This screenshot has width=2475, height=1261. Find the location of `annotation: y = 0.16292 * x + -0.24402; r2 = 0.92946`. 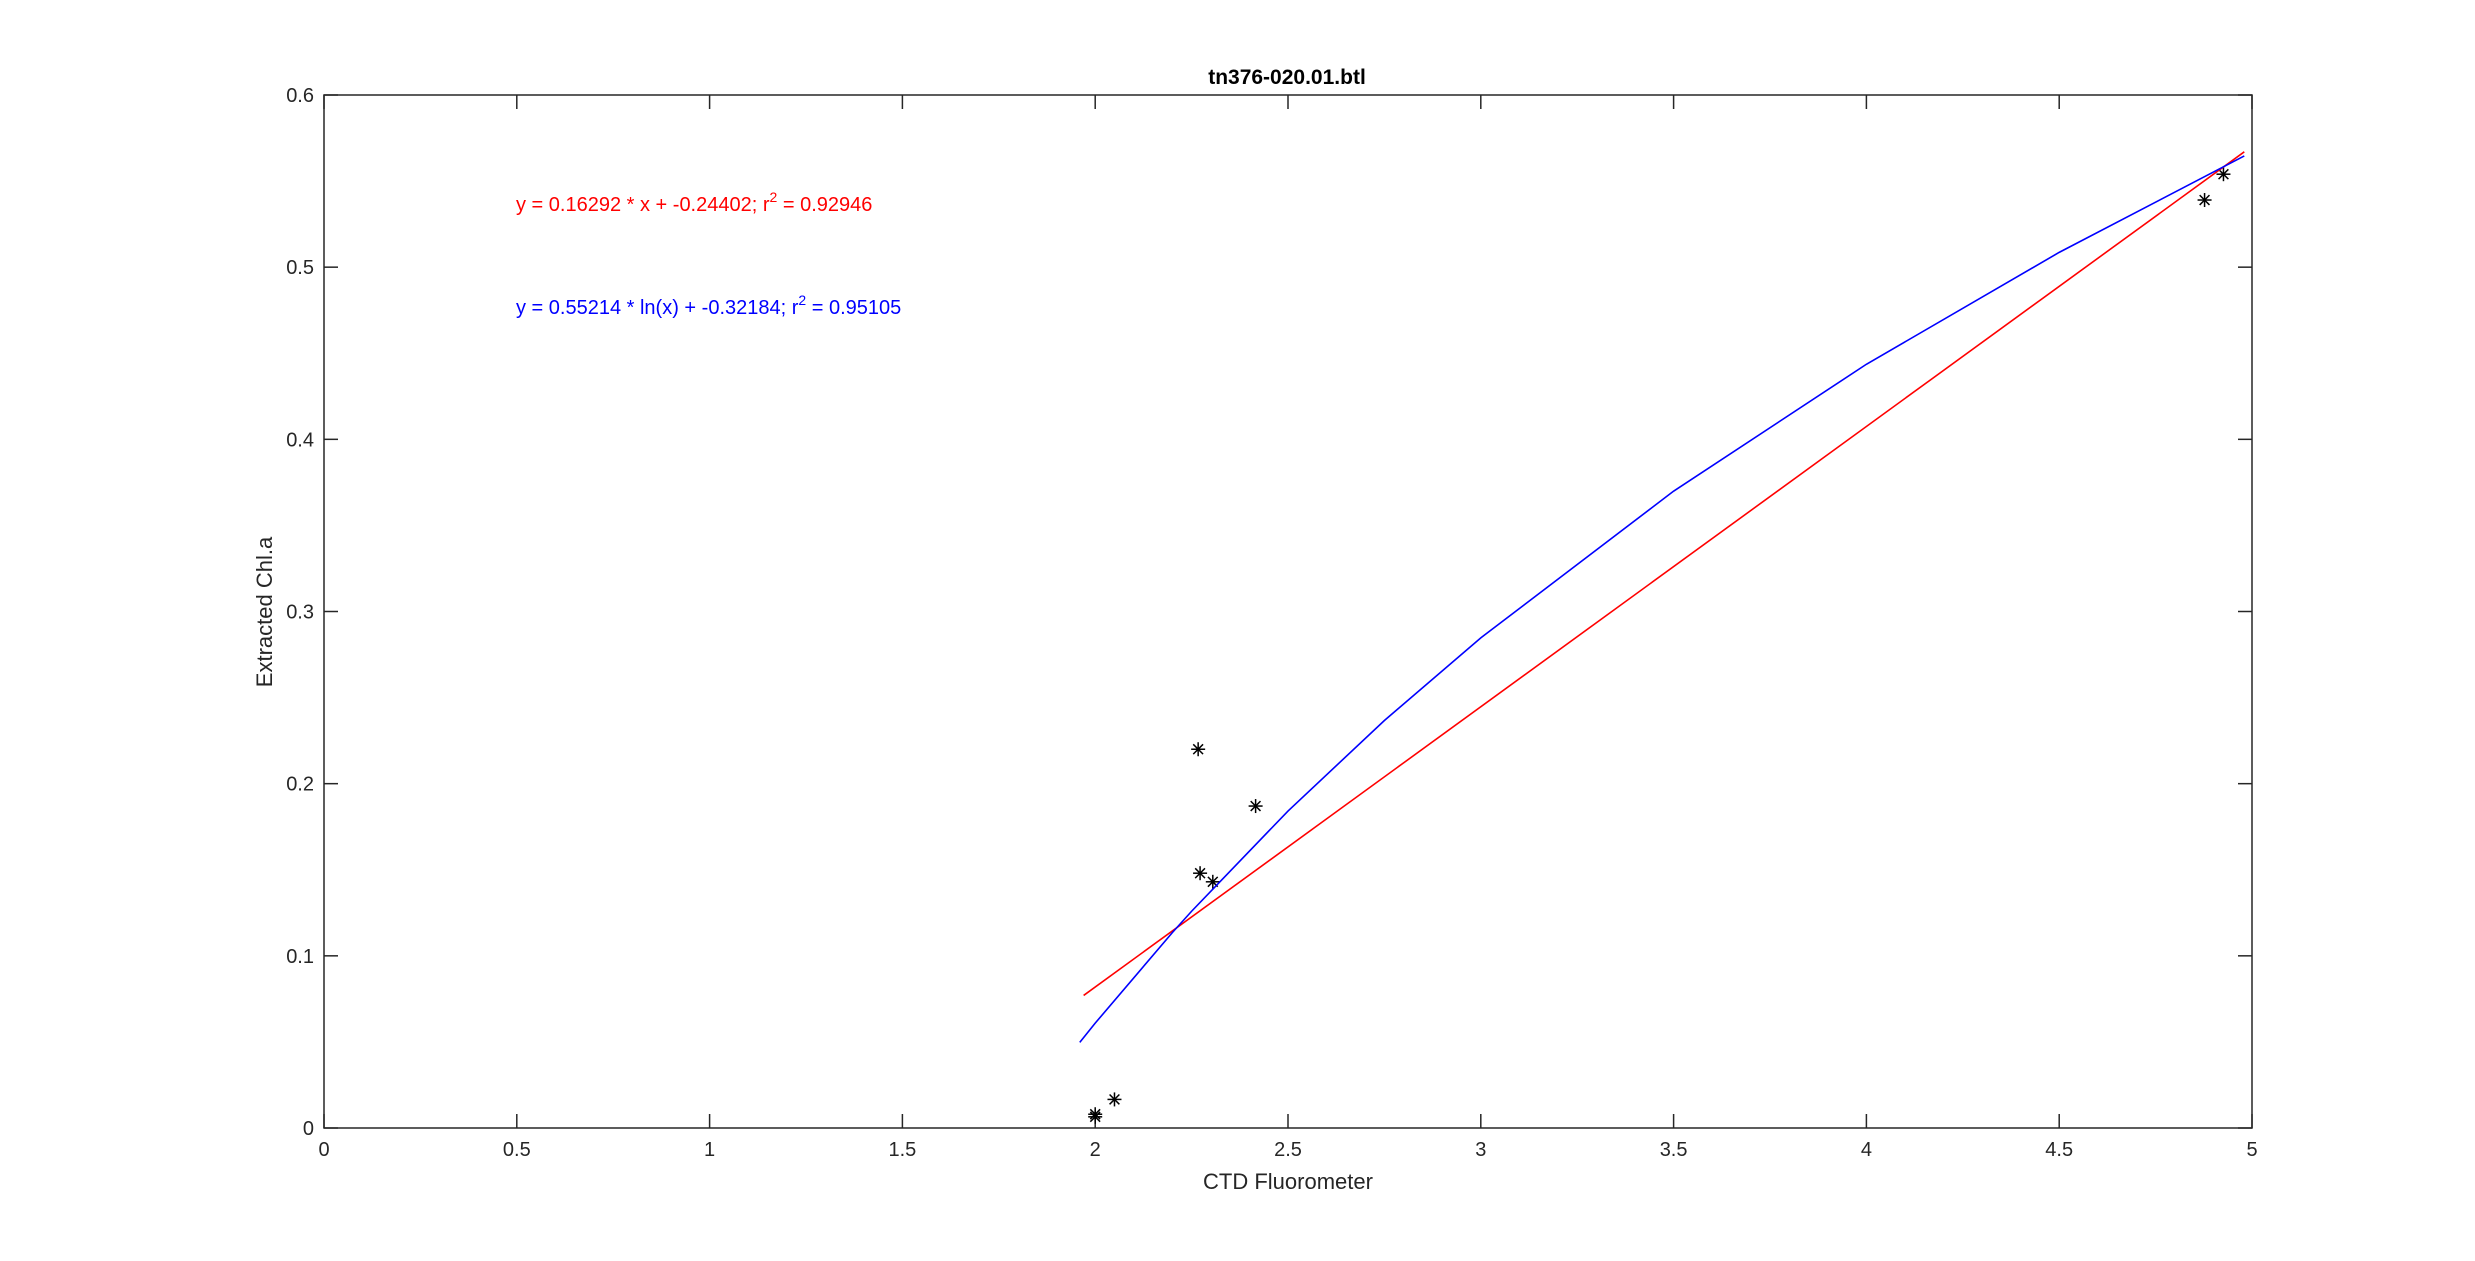

annotation: y = 0.16292 * x + -0.24402; r2 = 0.92946 is located at coordinates (694, 202).